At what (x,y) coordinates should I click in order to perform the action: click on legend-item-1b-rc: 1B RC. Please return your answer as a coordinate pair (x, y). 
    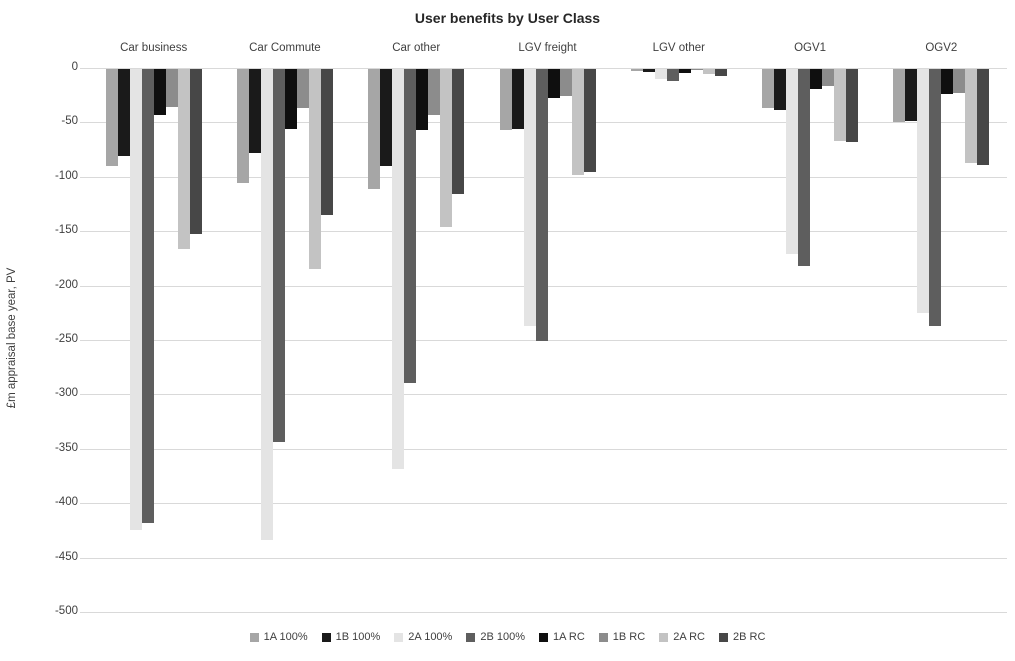
    Looking at the image, I should click on (622, 637).